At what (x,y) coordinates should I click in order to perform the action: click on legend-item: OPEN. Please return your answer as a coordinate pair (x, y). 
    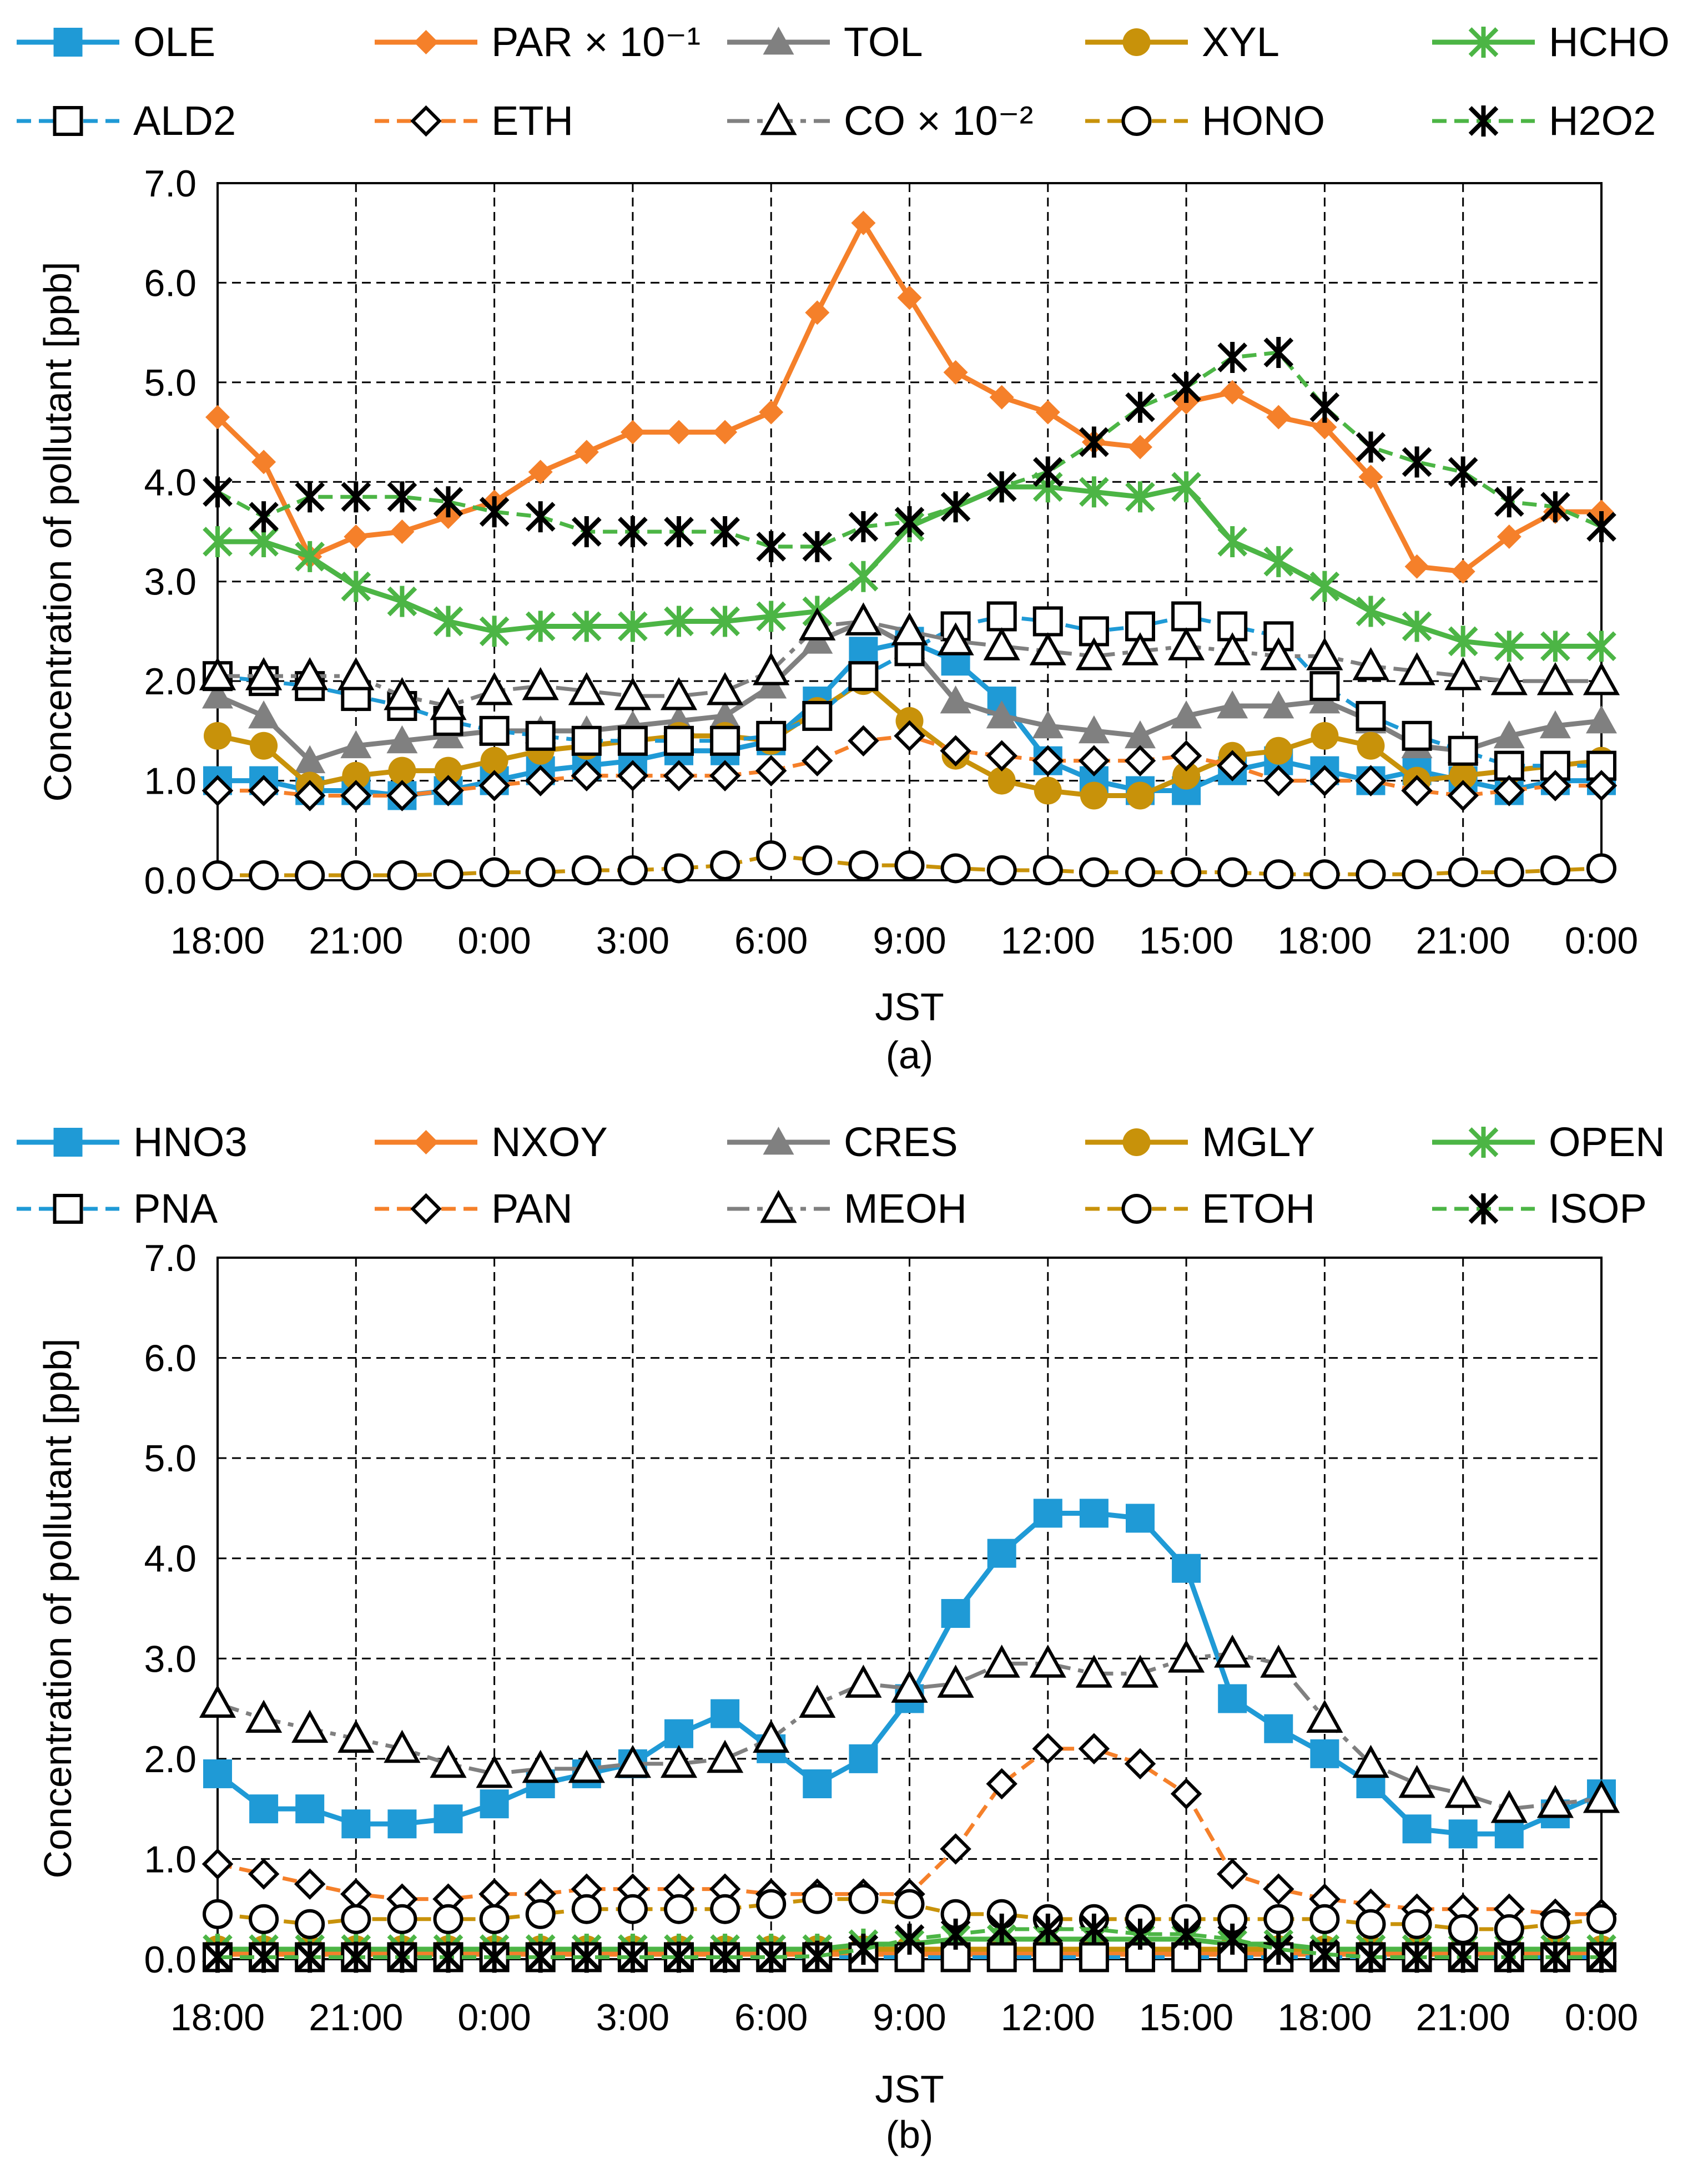
    Looking at the image, I should click on (1548, 1142).